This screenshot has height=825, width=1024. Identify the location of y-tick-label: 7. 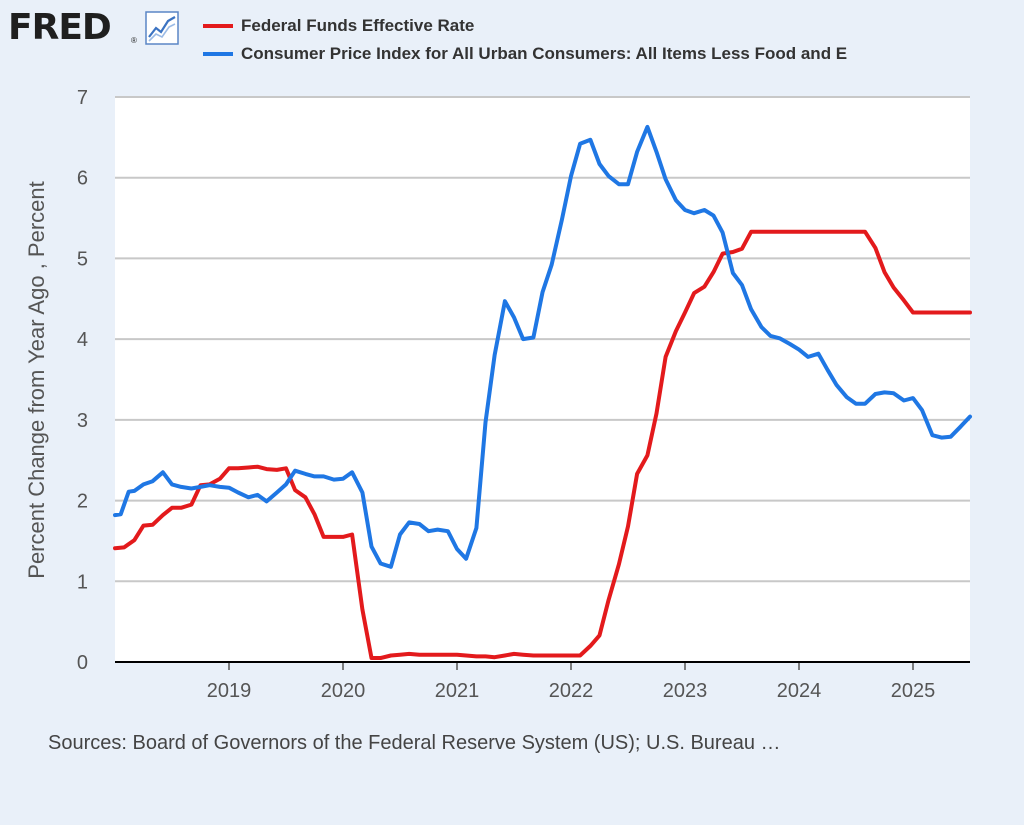
(82, 98).